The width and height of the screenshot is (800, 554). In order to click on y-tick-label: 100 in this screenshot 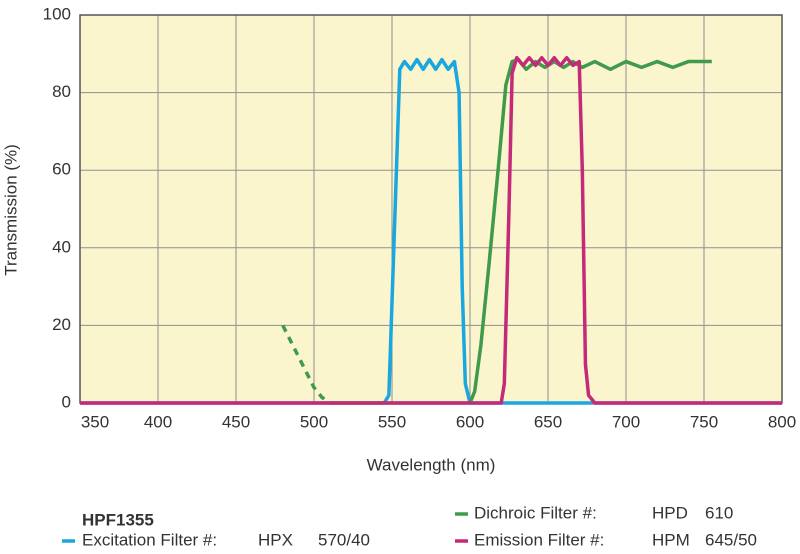, I will do `click(57, 13)`.